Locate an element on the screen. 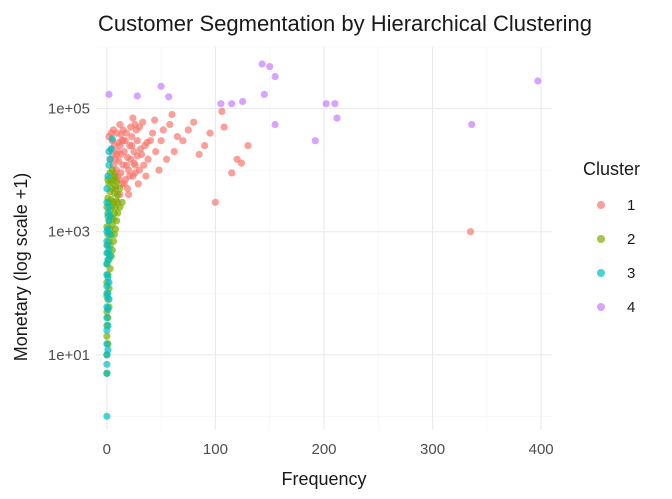 The image size is (672, 499). x-axis-ticks: 0 100 200 300 400 is located at coordinates (328, 449).